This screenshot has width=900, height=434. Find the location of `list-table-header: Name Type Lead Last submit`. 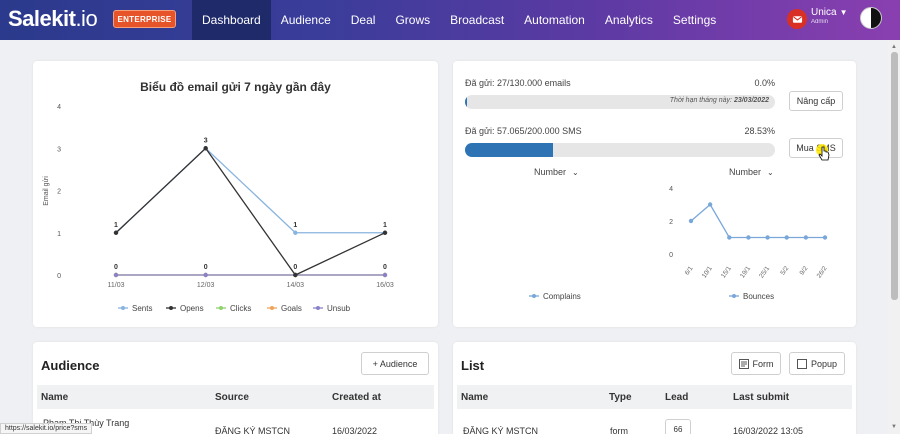

list-table-header: Name Type Lead Last submit is located at coordinates (654, 397).